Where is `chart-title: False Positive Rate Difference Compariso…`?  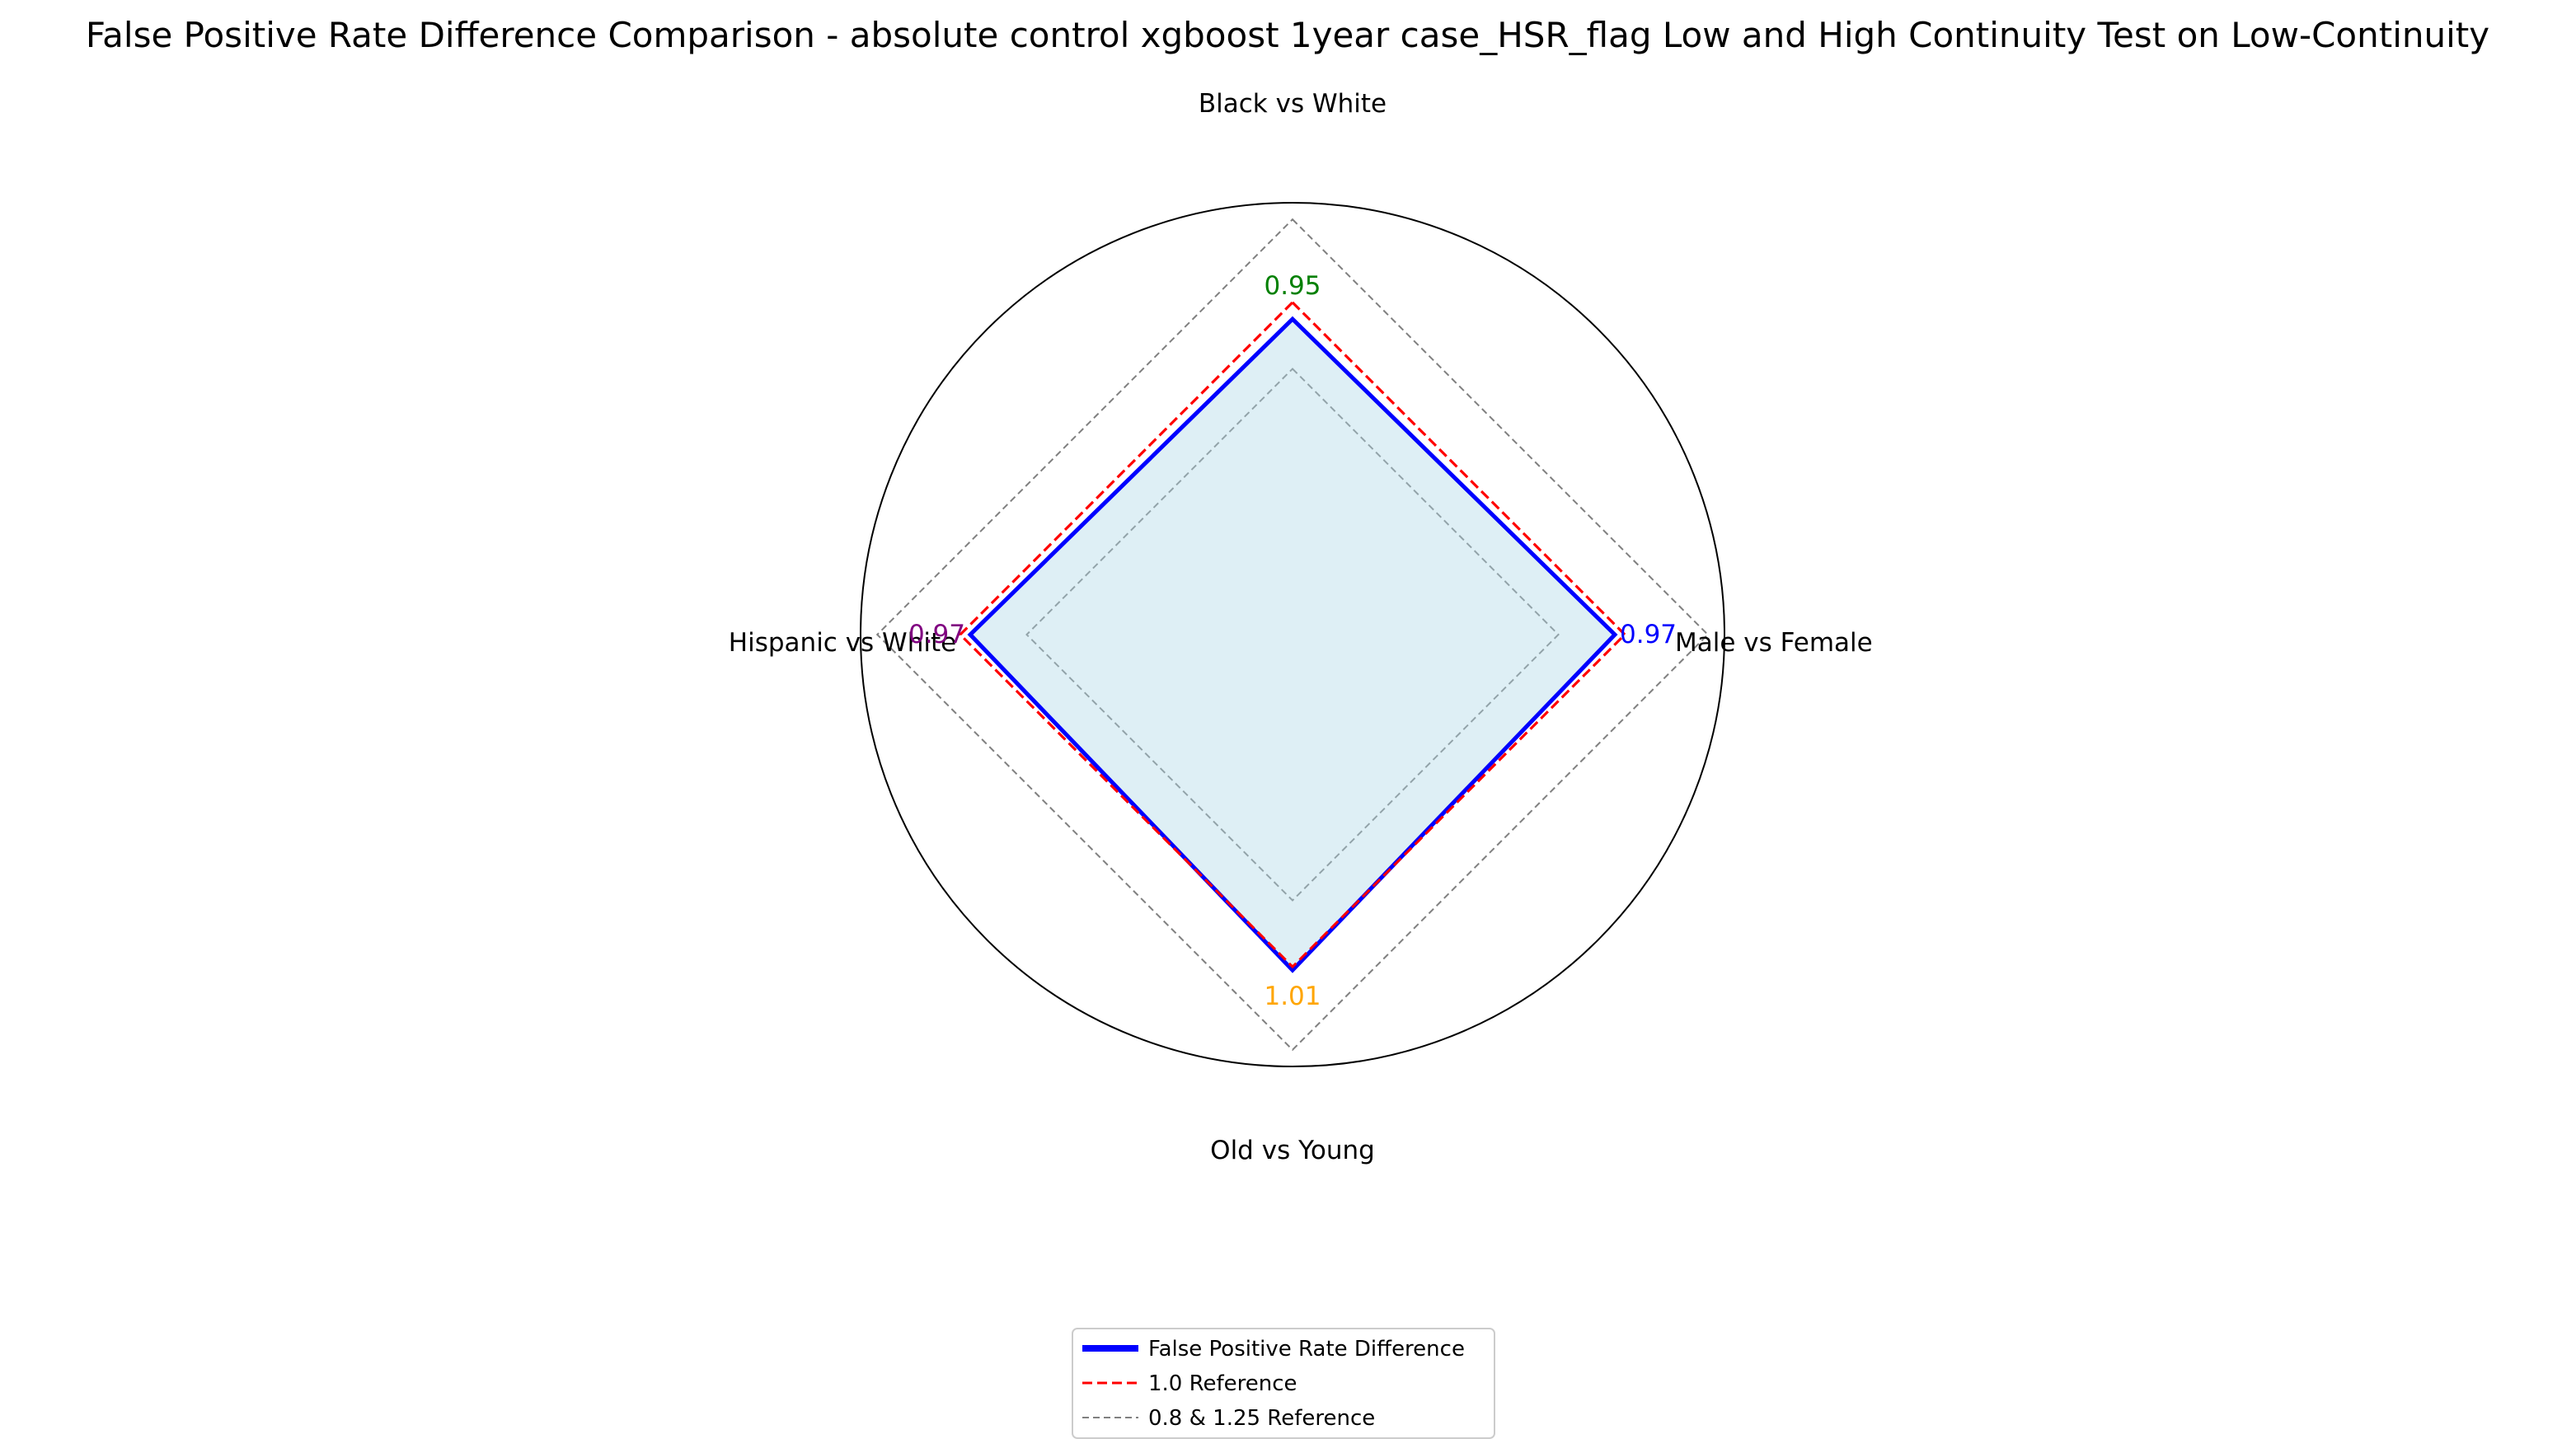 chart-title: False Positive Rate Difference Compariso… is located at coordinates (1288, 35).